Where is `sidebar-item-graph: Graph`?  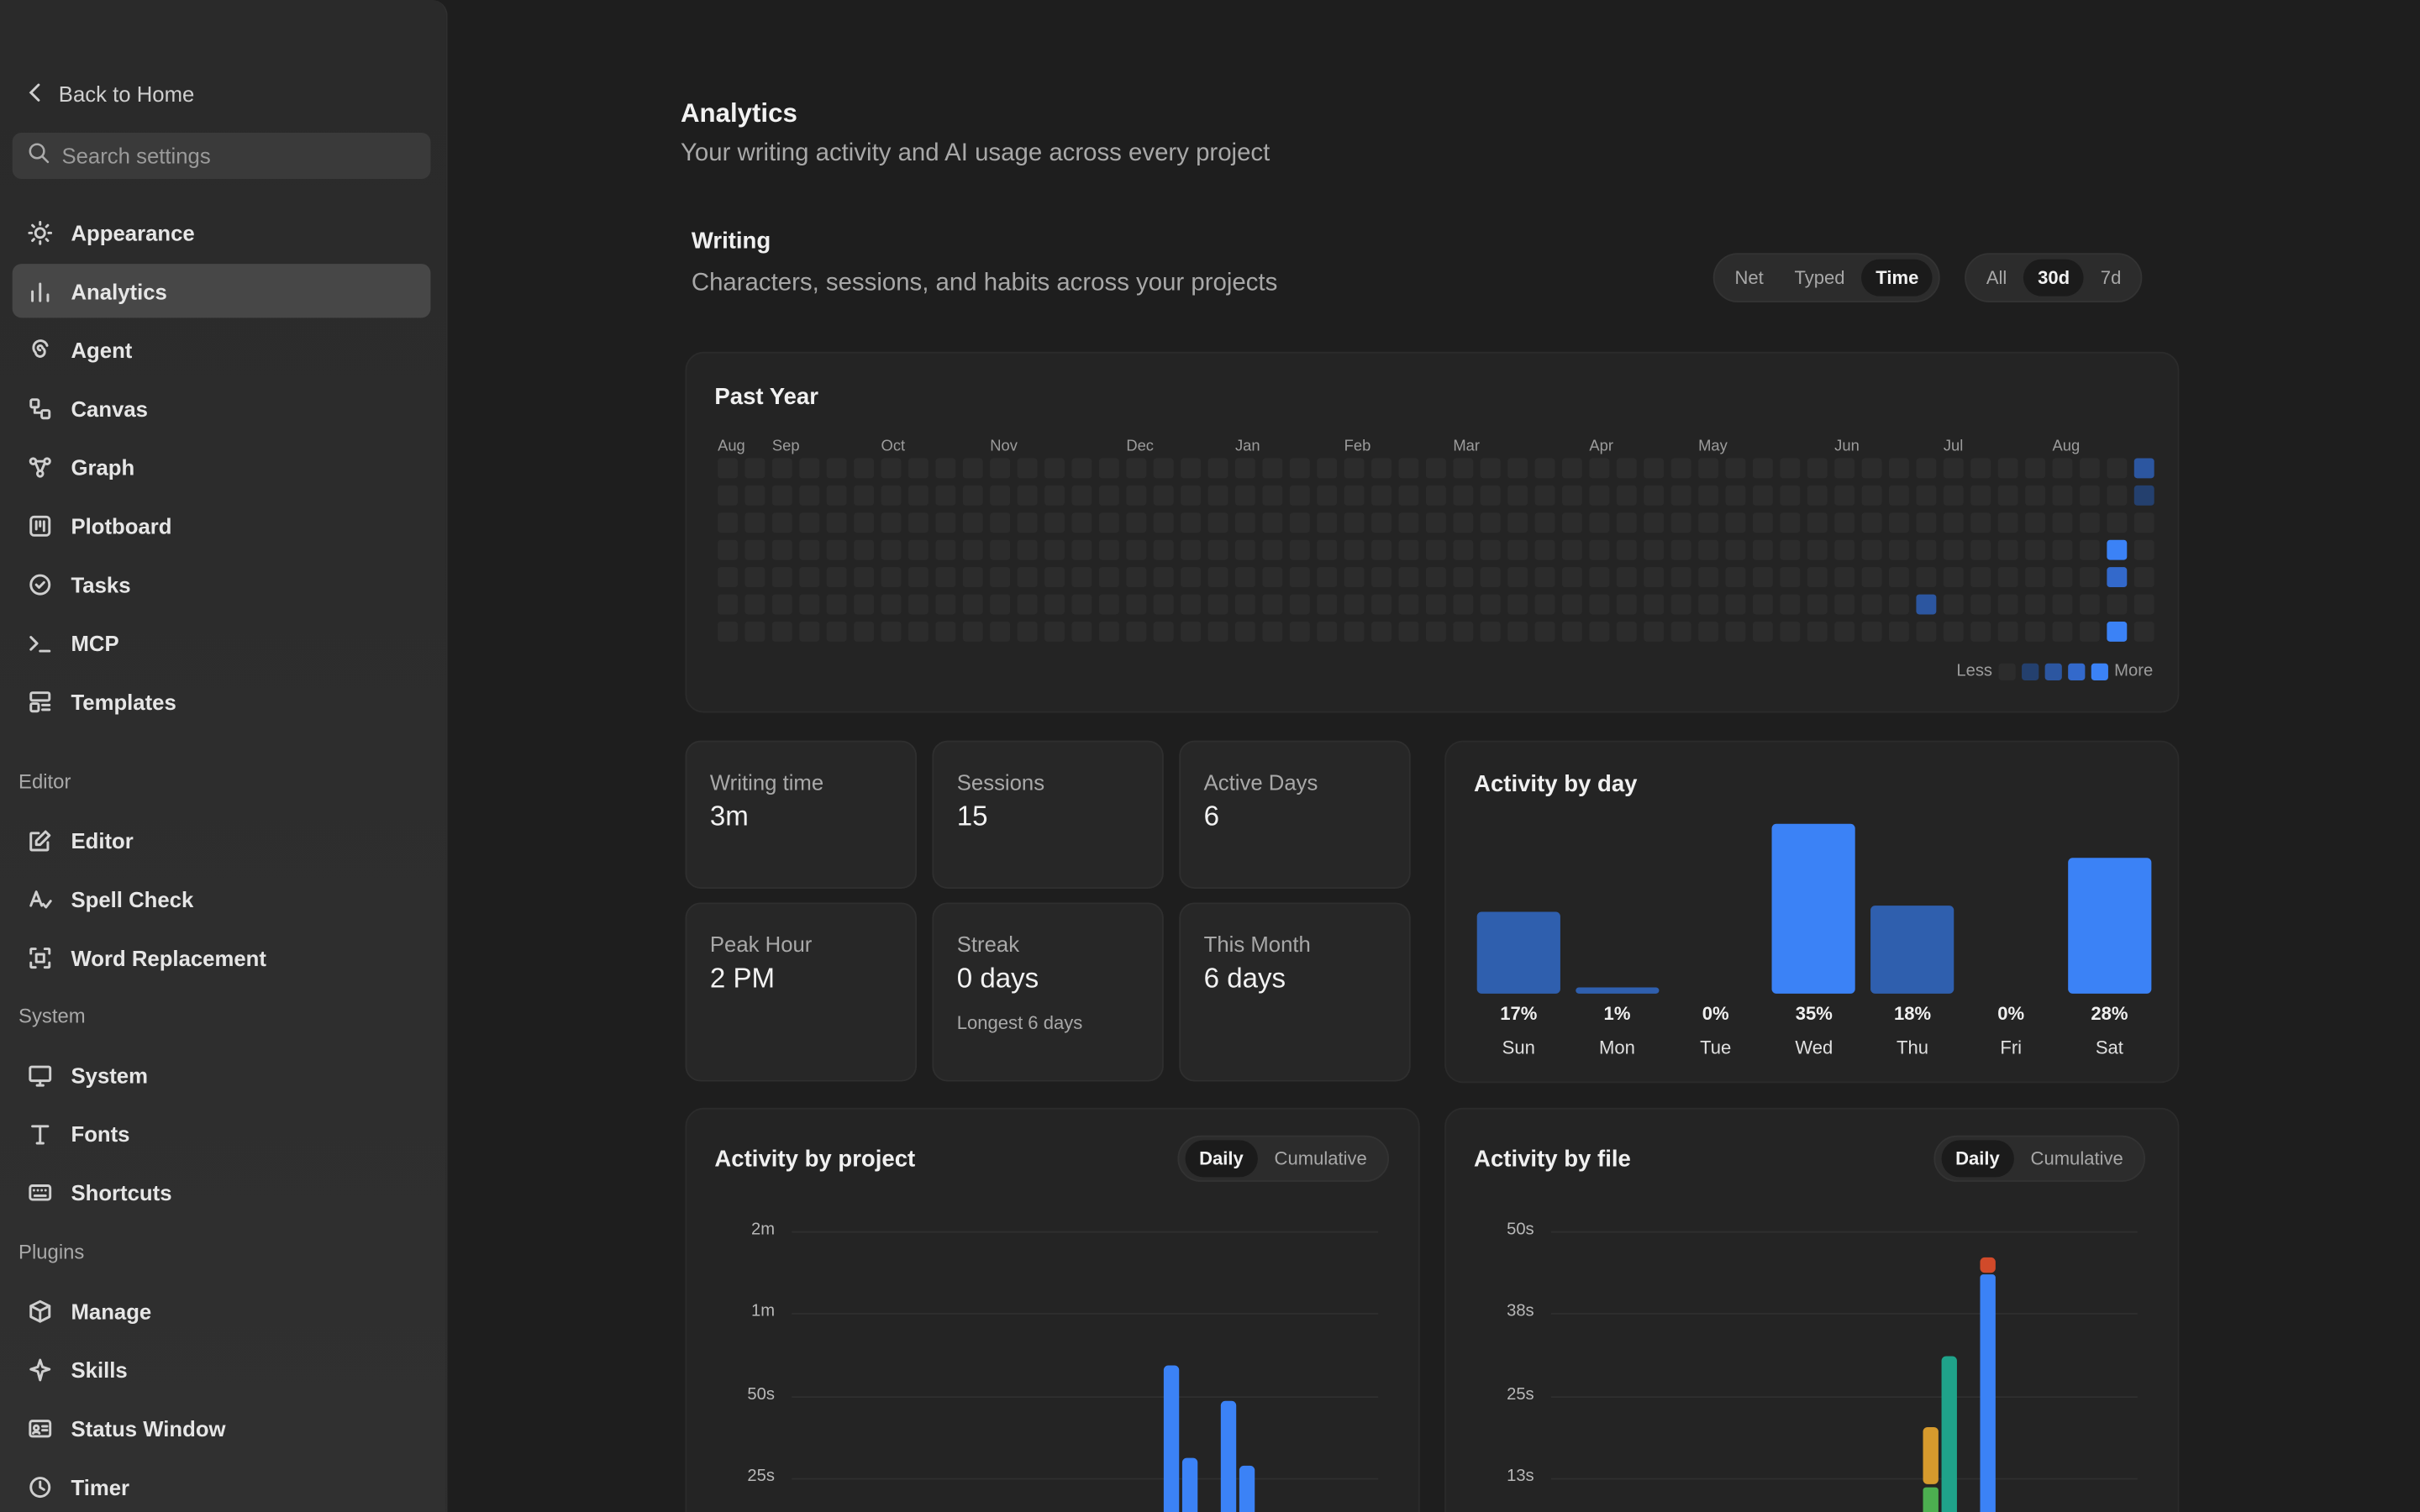
sidebar-item-graph: Graph is located at coordinates (222, 466).